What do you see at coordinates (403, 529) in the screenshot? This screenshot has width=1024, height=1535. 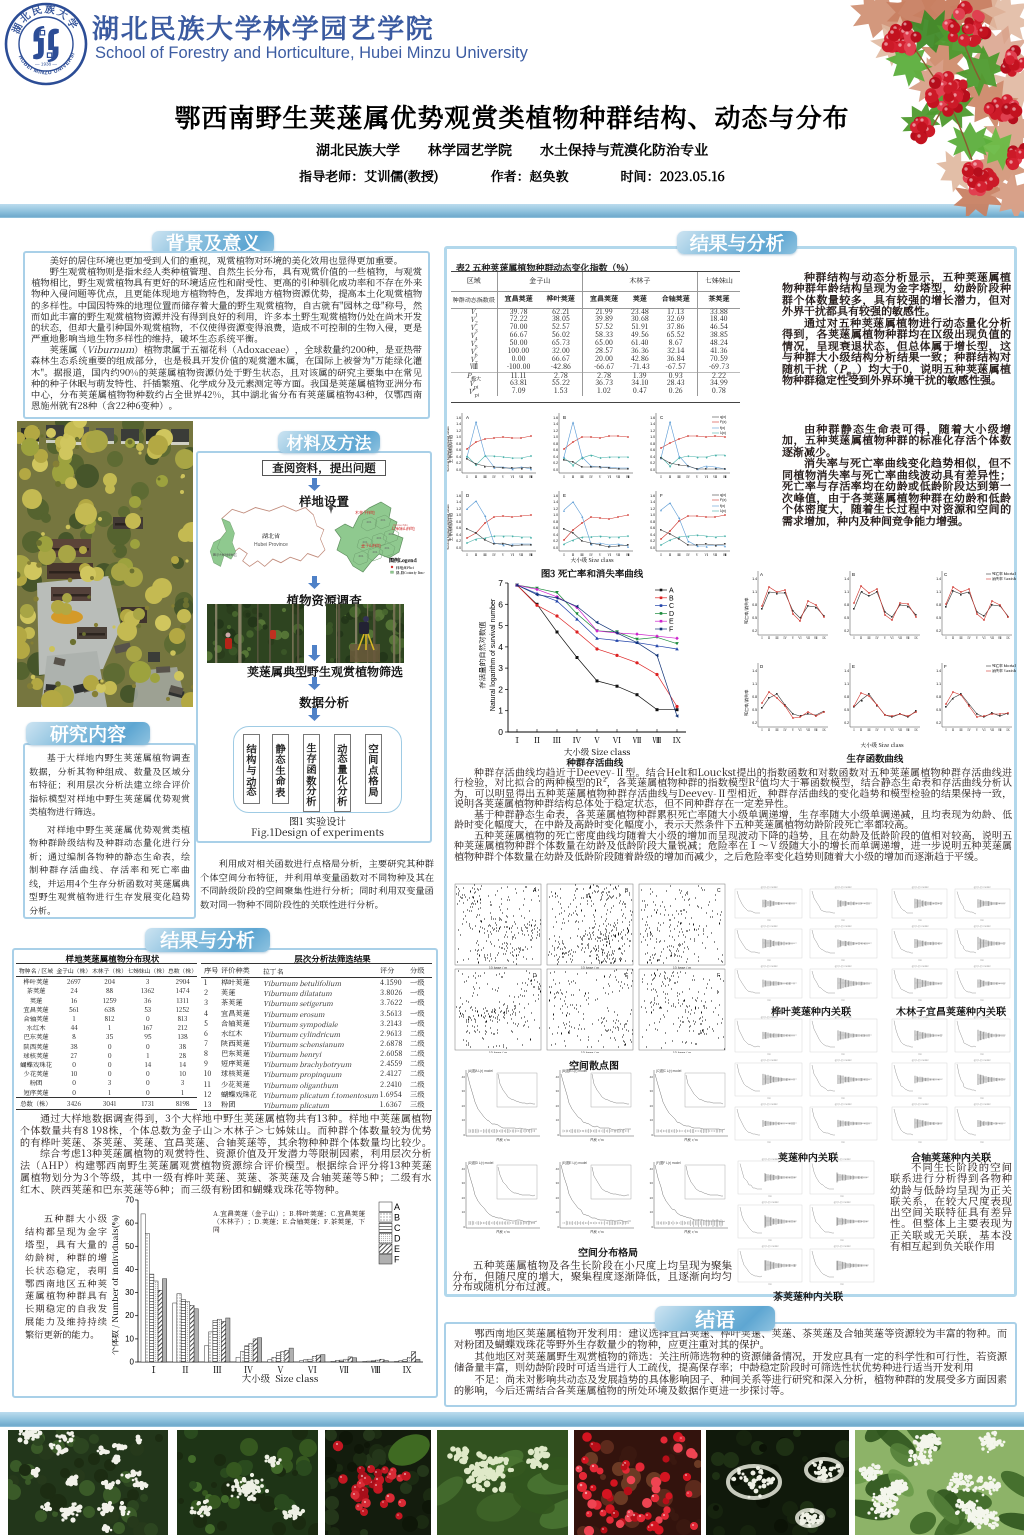 I see `svg-text: 七姊妹山样地` at bounding box center [403, 529].